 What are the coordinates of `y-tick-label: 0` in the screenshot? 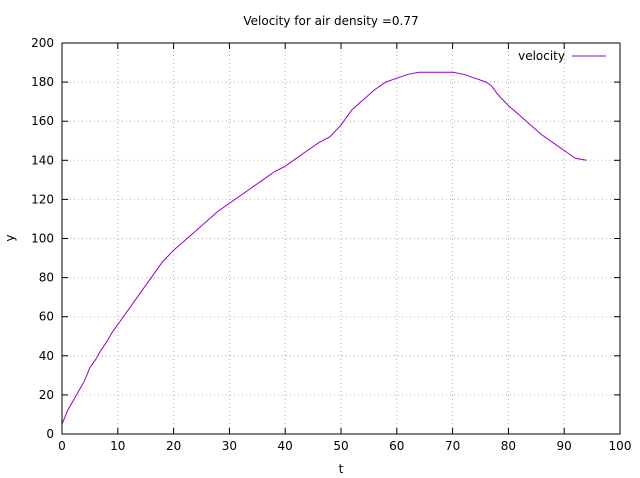 It's located at (50, 434).